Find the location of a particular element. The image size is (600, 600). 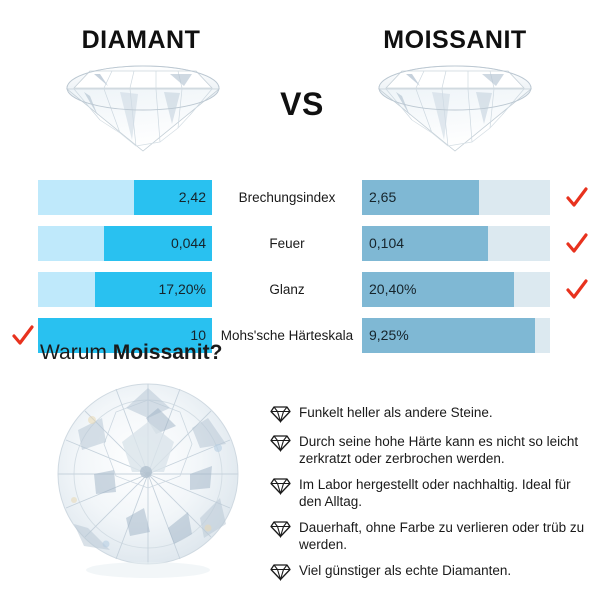

heading-light-part: Warum is located at coordinates (76, 352).